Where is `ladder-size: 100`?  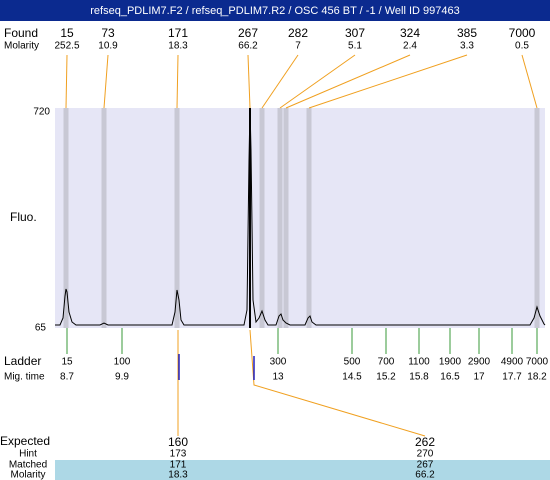 ladder-size: 100 is located at coordinates (122, 362).